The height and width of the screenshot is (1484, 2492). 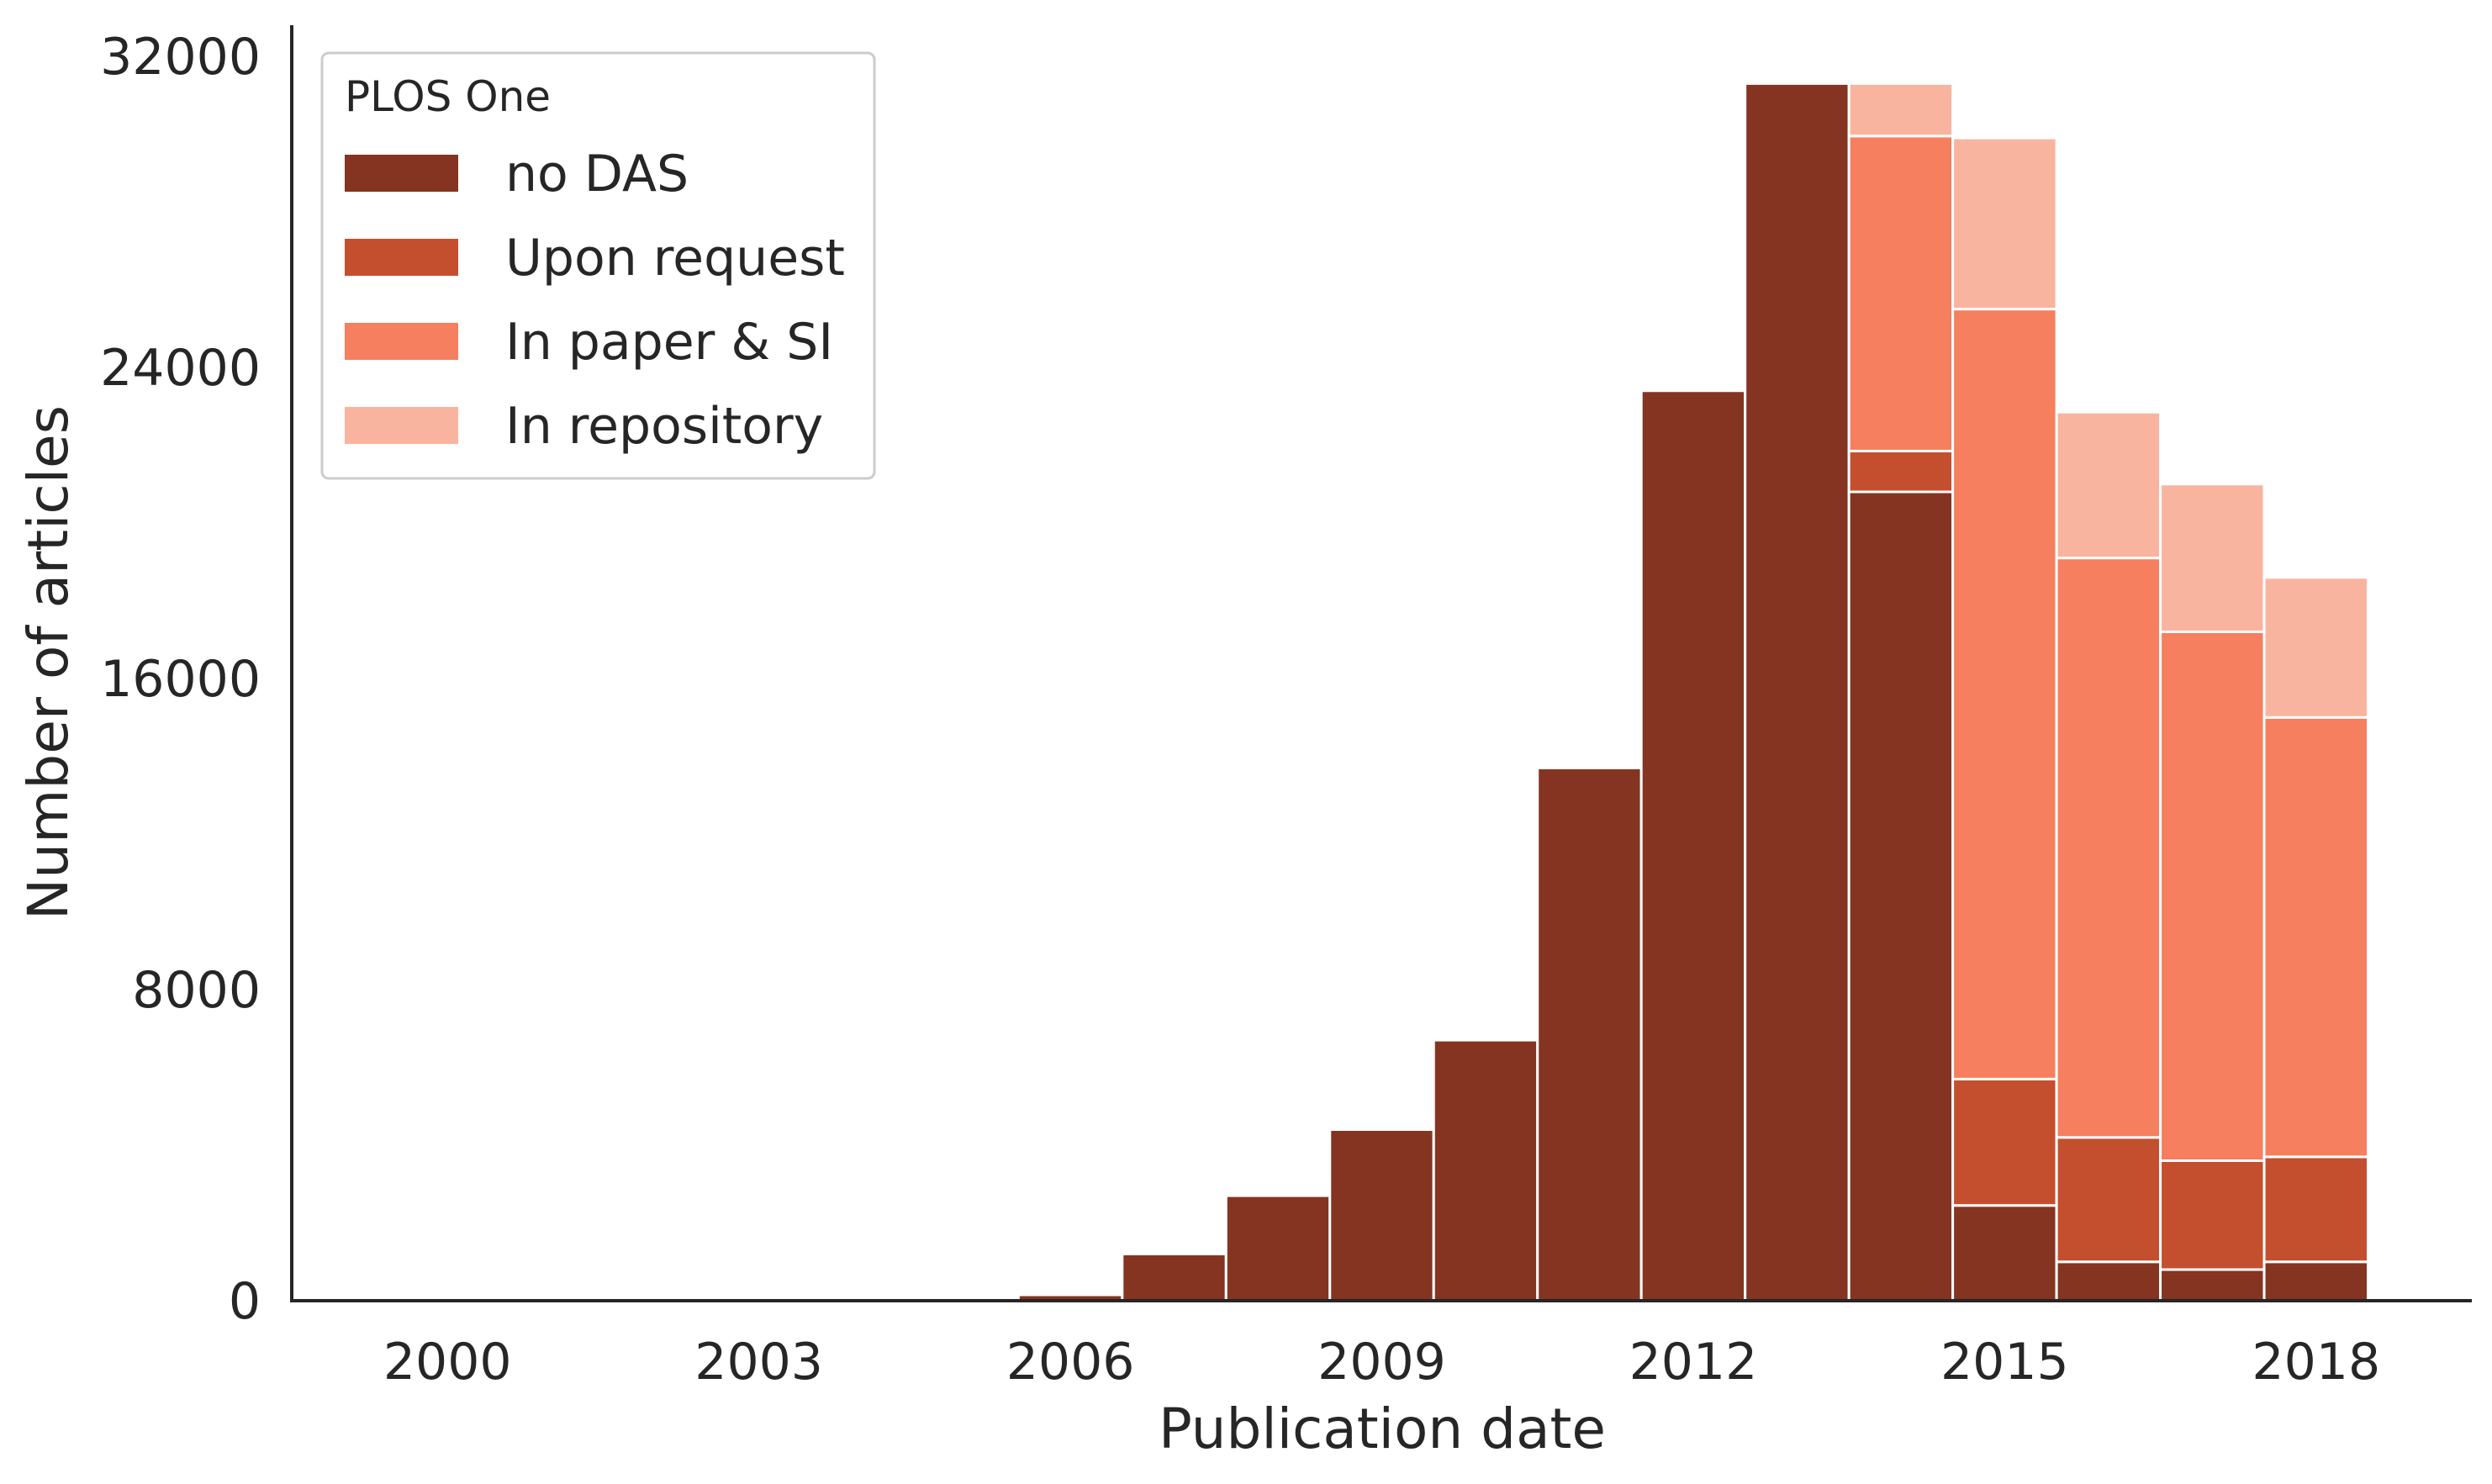 I want to click on legend-label-upon-request: Upon request, so click(x=675, y=258).